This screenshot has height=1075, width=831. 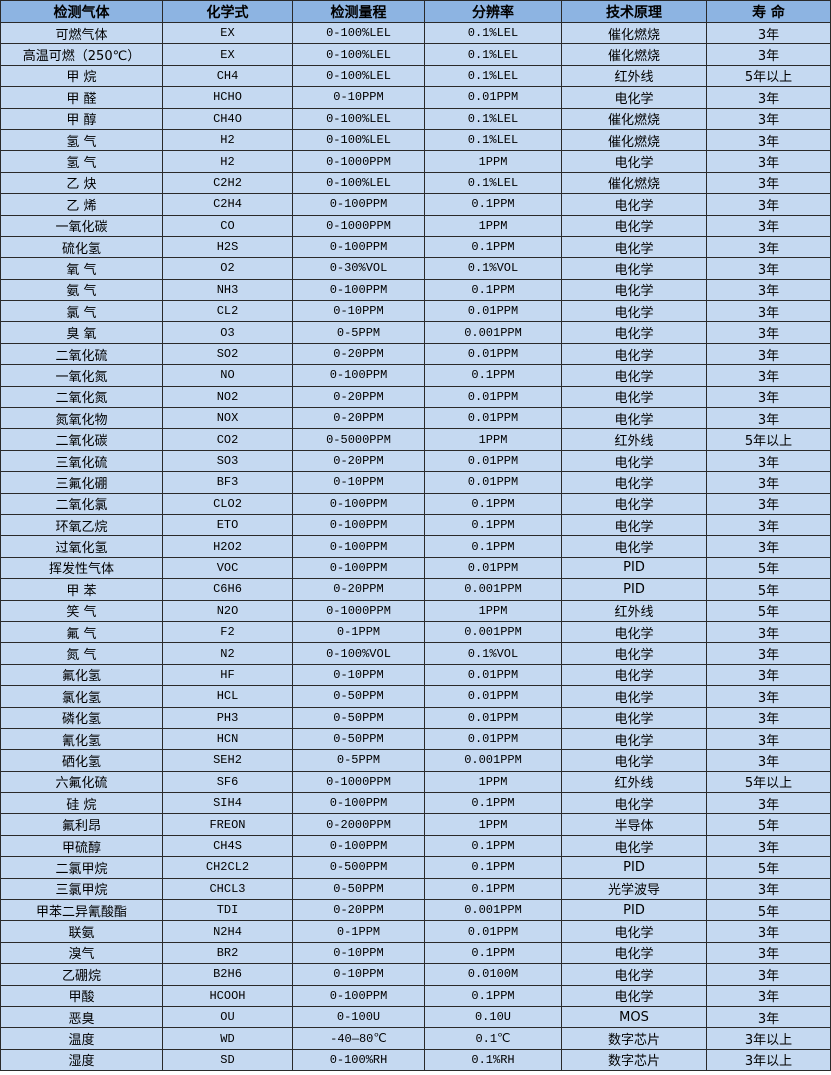 I want to click on table-row: 乙 炔 C2H2 0-100%LEL 0.1%LEL 催化燃烧 3年, so click(x=415, y=183).